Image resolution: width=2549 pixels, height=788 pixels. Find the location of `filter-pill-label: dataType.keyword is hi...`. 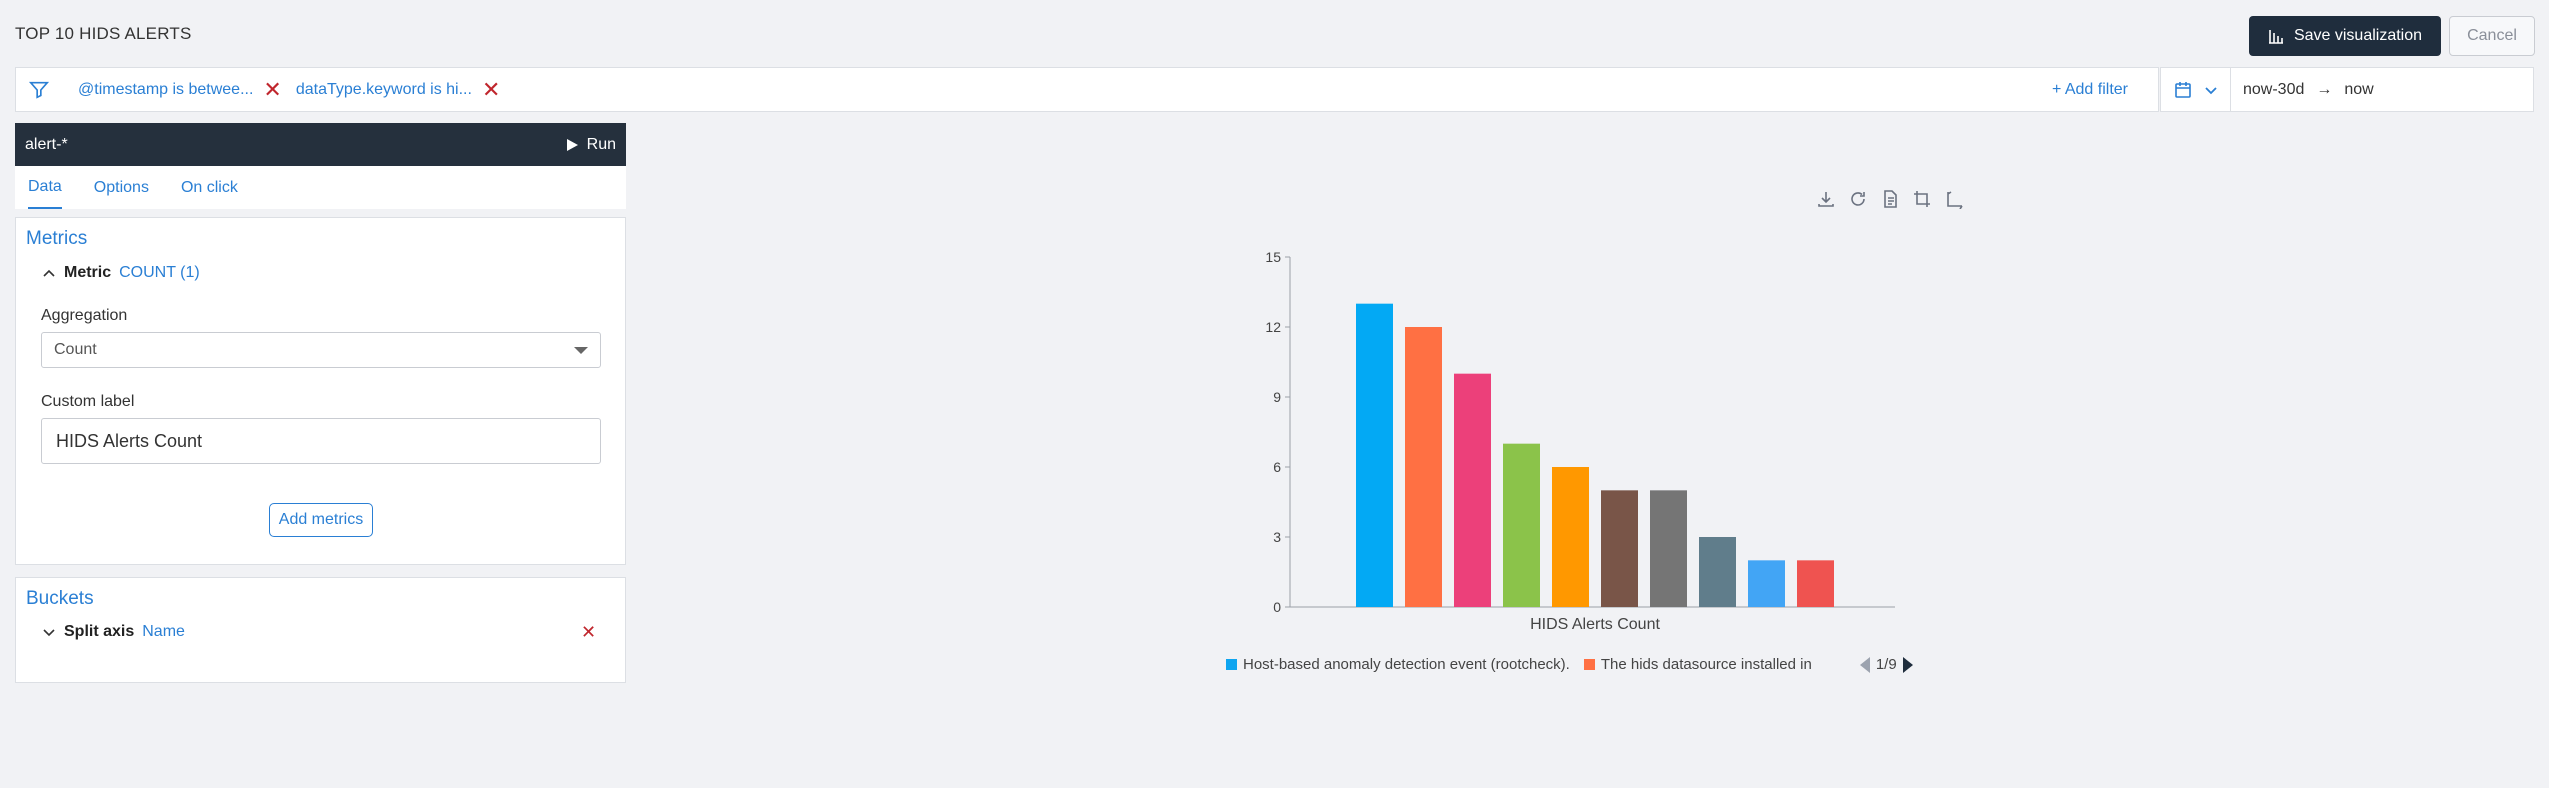

filter-pill-label: dataType.keyword is hi... is located at coordinates (383, 89).